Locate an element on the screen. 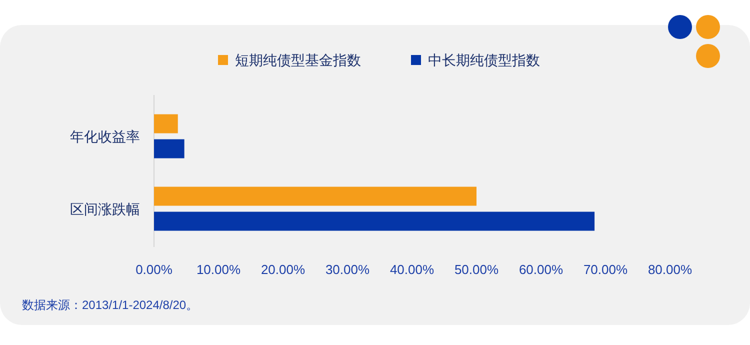  legend-label: 中长期纯债型指数 is located at coordinates (484, 60).